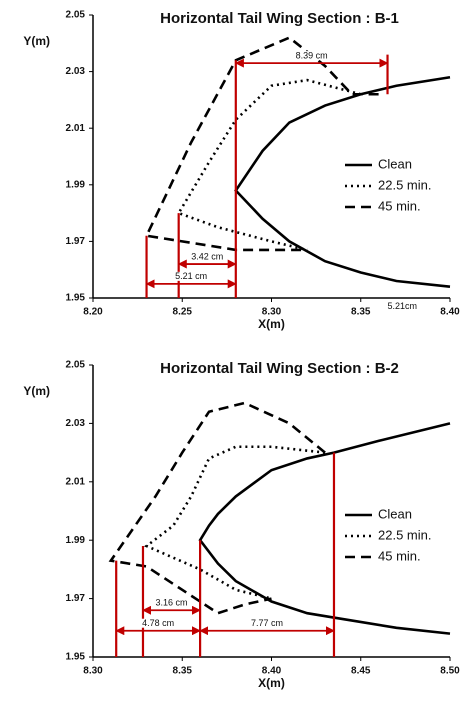  Describe the element at coordinates (93, 312) in the screenshot. I see `x-tick-label: 8.20` at that location.